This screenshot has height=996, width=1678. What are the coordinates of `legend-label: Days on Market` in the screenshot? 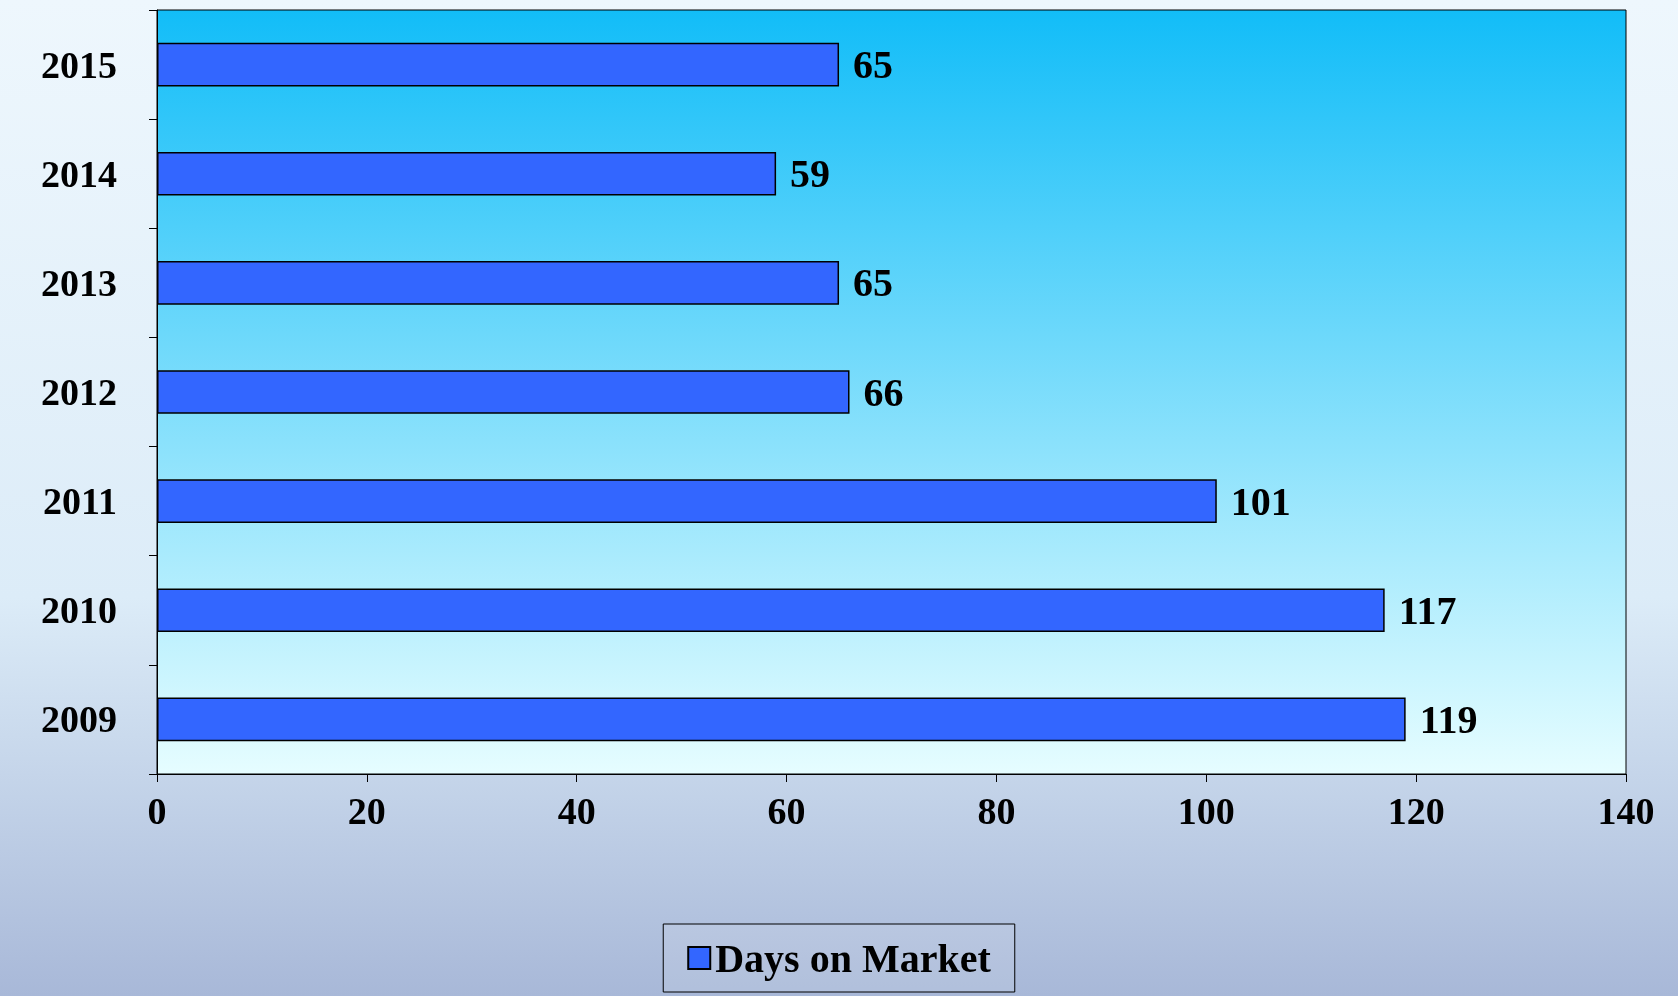 It's located at (853, 958).